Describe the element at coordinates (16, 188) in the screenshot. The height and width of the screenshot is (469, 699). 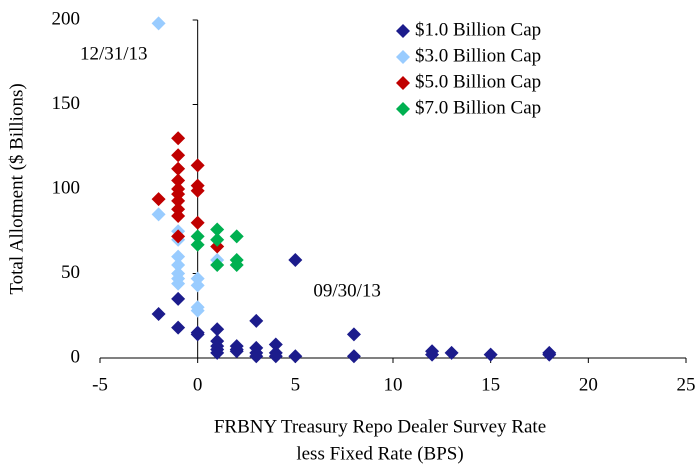
I see `y-axis-label: Total Allotment ($ Billions)` at that location.